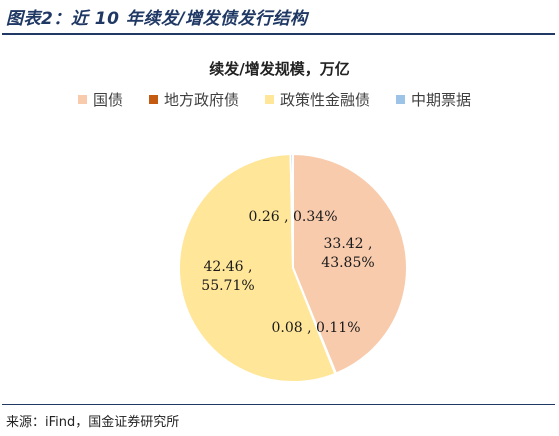 Image resolution: width=559 pixels, height=436 pixels. What do you see at coordinates (441, 100) in the screenshot?
I see `legend-label-mtn: 中期票据` at bounding box center [441, 100].